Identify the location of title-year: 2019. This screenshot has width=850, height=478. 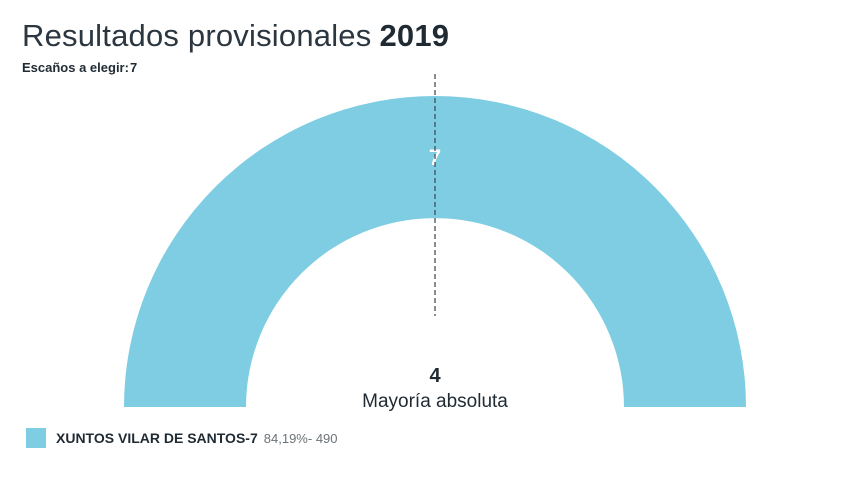
(414, 35).